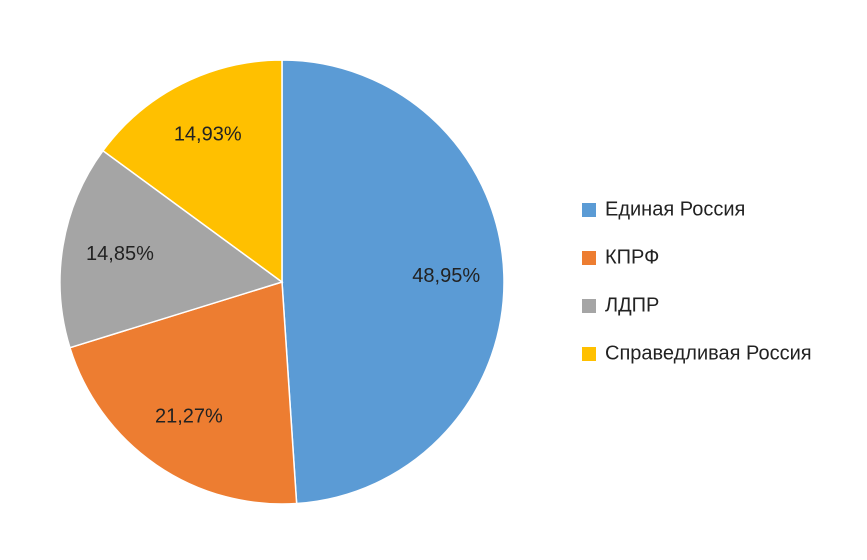  What do you see at coordinates (208, 135) in the screenshot?
I see `data-label: 14,93%` at bounding box center [208, 135].